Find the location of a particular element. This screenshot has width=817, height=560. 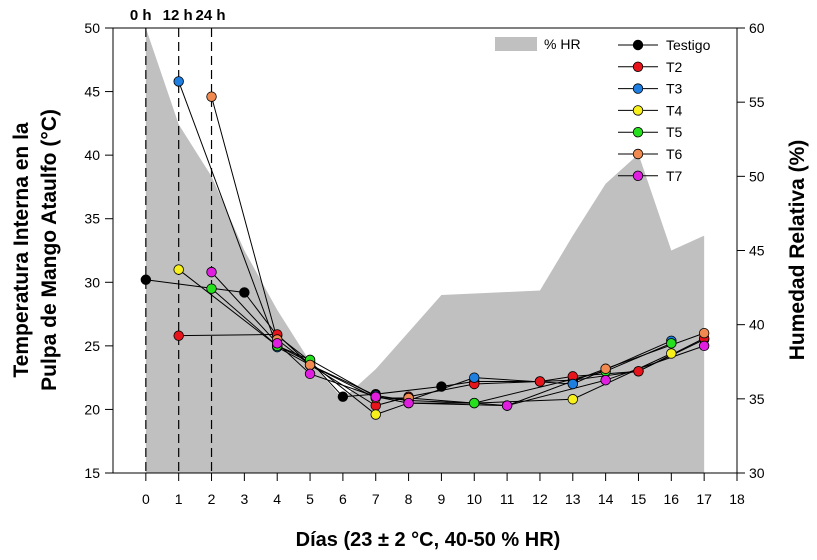

y-tick-label-2: 25 is located at coordinates (92, 346).